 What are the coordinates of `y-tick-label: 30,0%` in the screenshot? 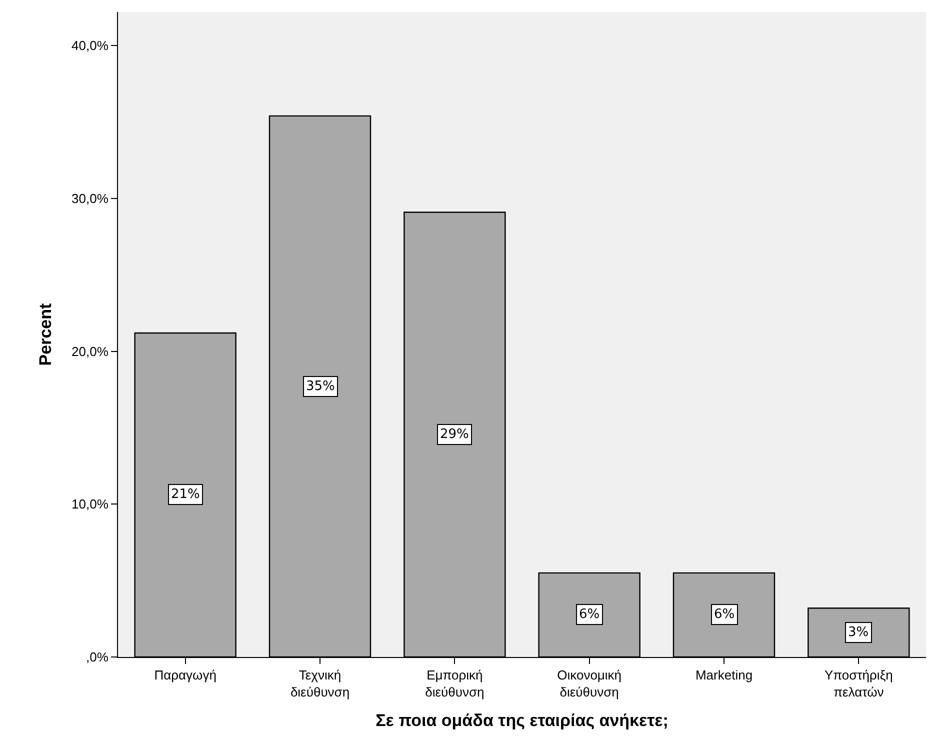 It's located at (90, 198).